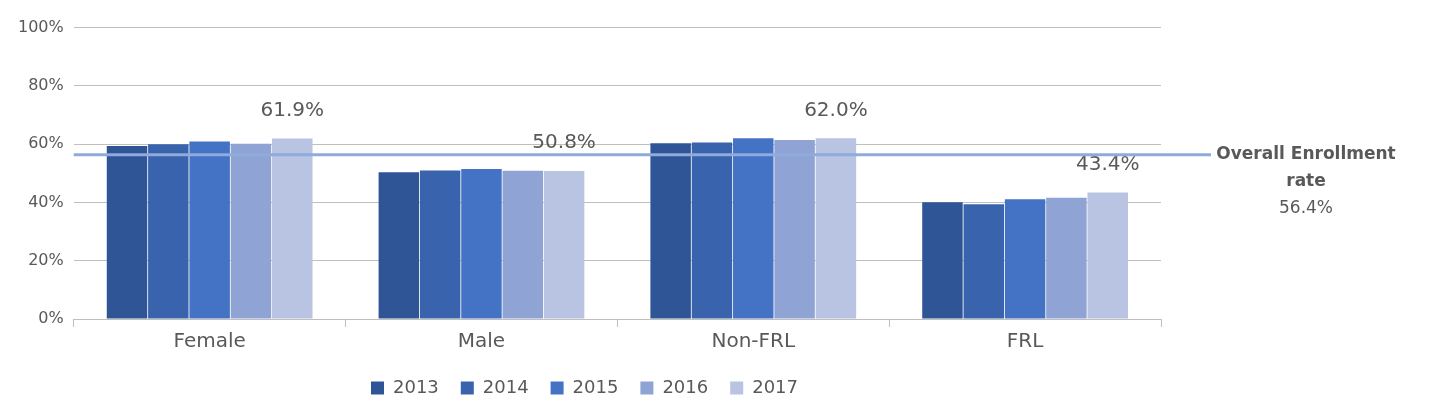  What do you see at coordinates (775, 386) in the screenshot?
I see `legend-label: 2017` at bounding box center [775, 386].